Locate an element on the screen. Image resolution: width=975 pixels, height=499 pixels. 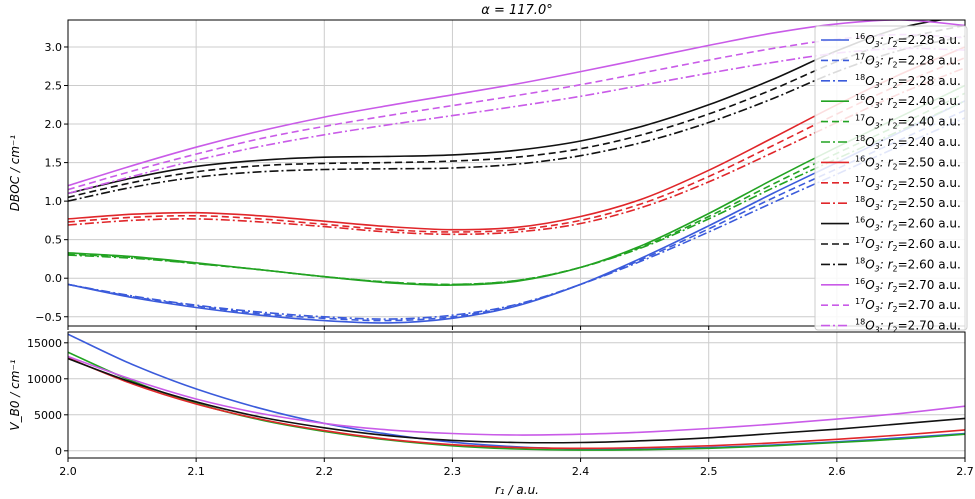
y-tick-label: 2.5 is located at coordinates (54, 86).